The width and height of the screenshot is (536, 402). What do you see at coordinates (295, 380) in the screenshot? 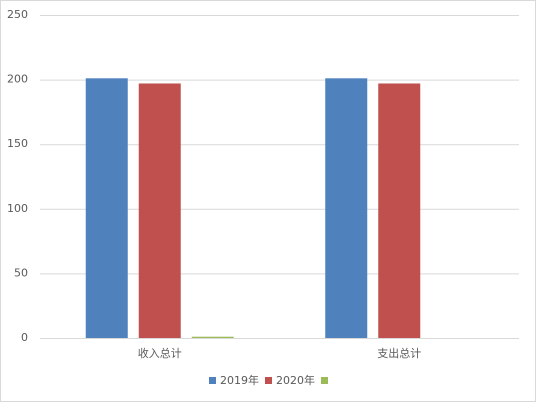
I see `legend-label: 2020年` at bounding box center [295, 380].